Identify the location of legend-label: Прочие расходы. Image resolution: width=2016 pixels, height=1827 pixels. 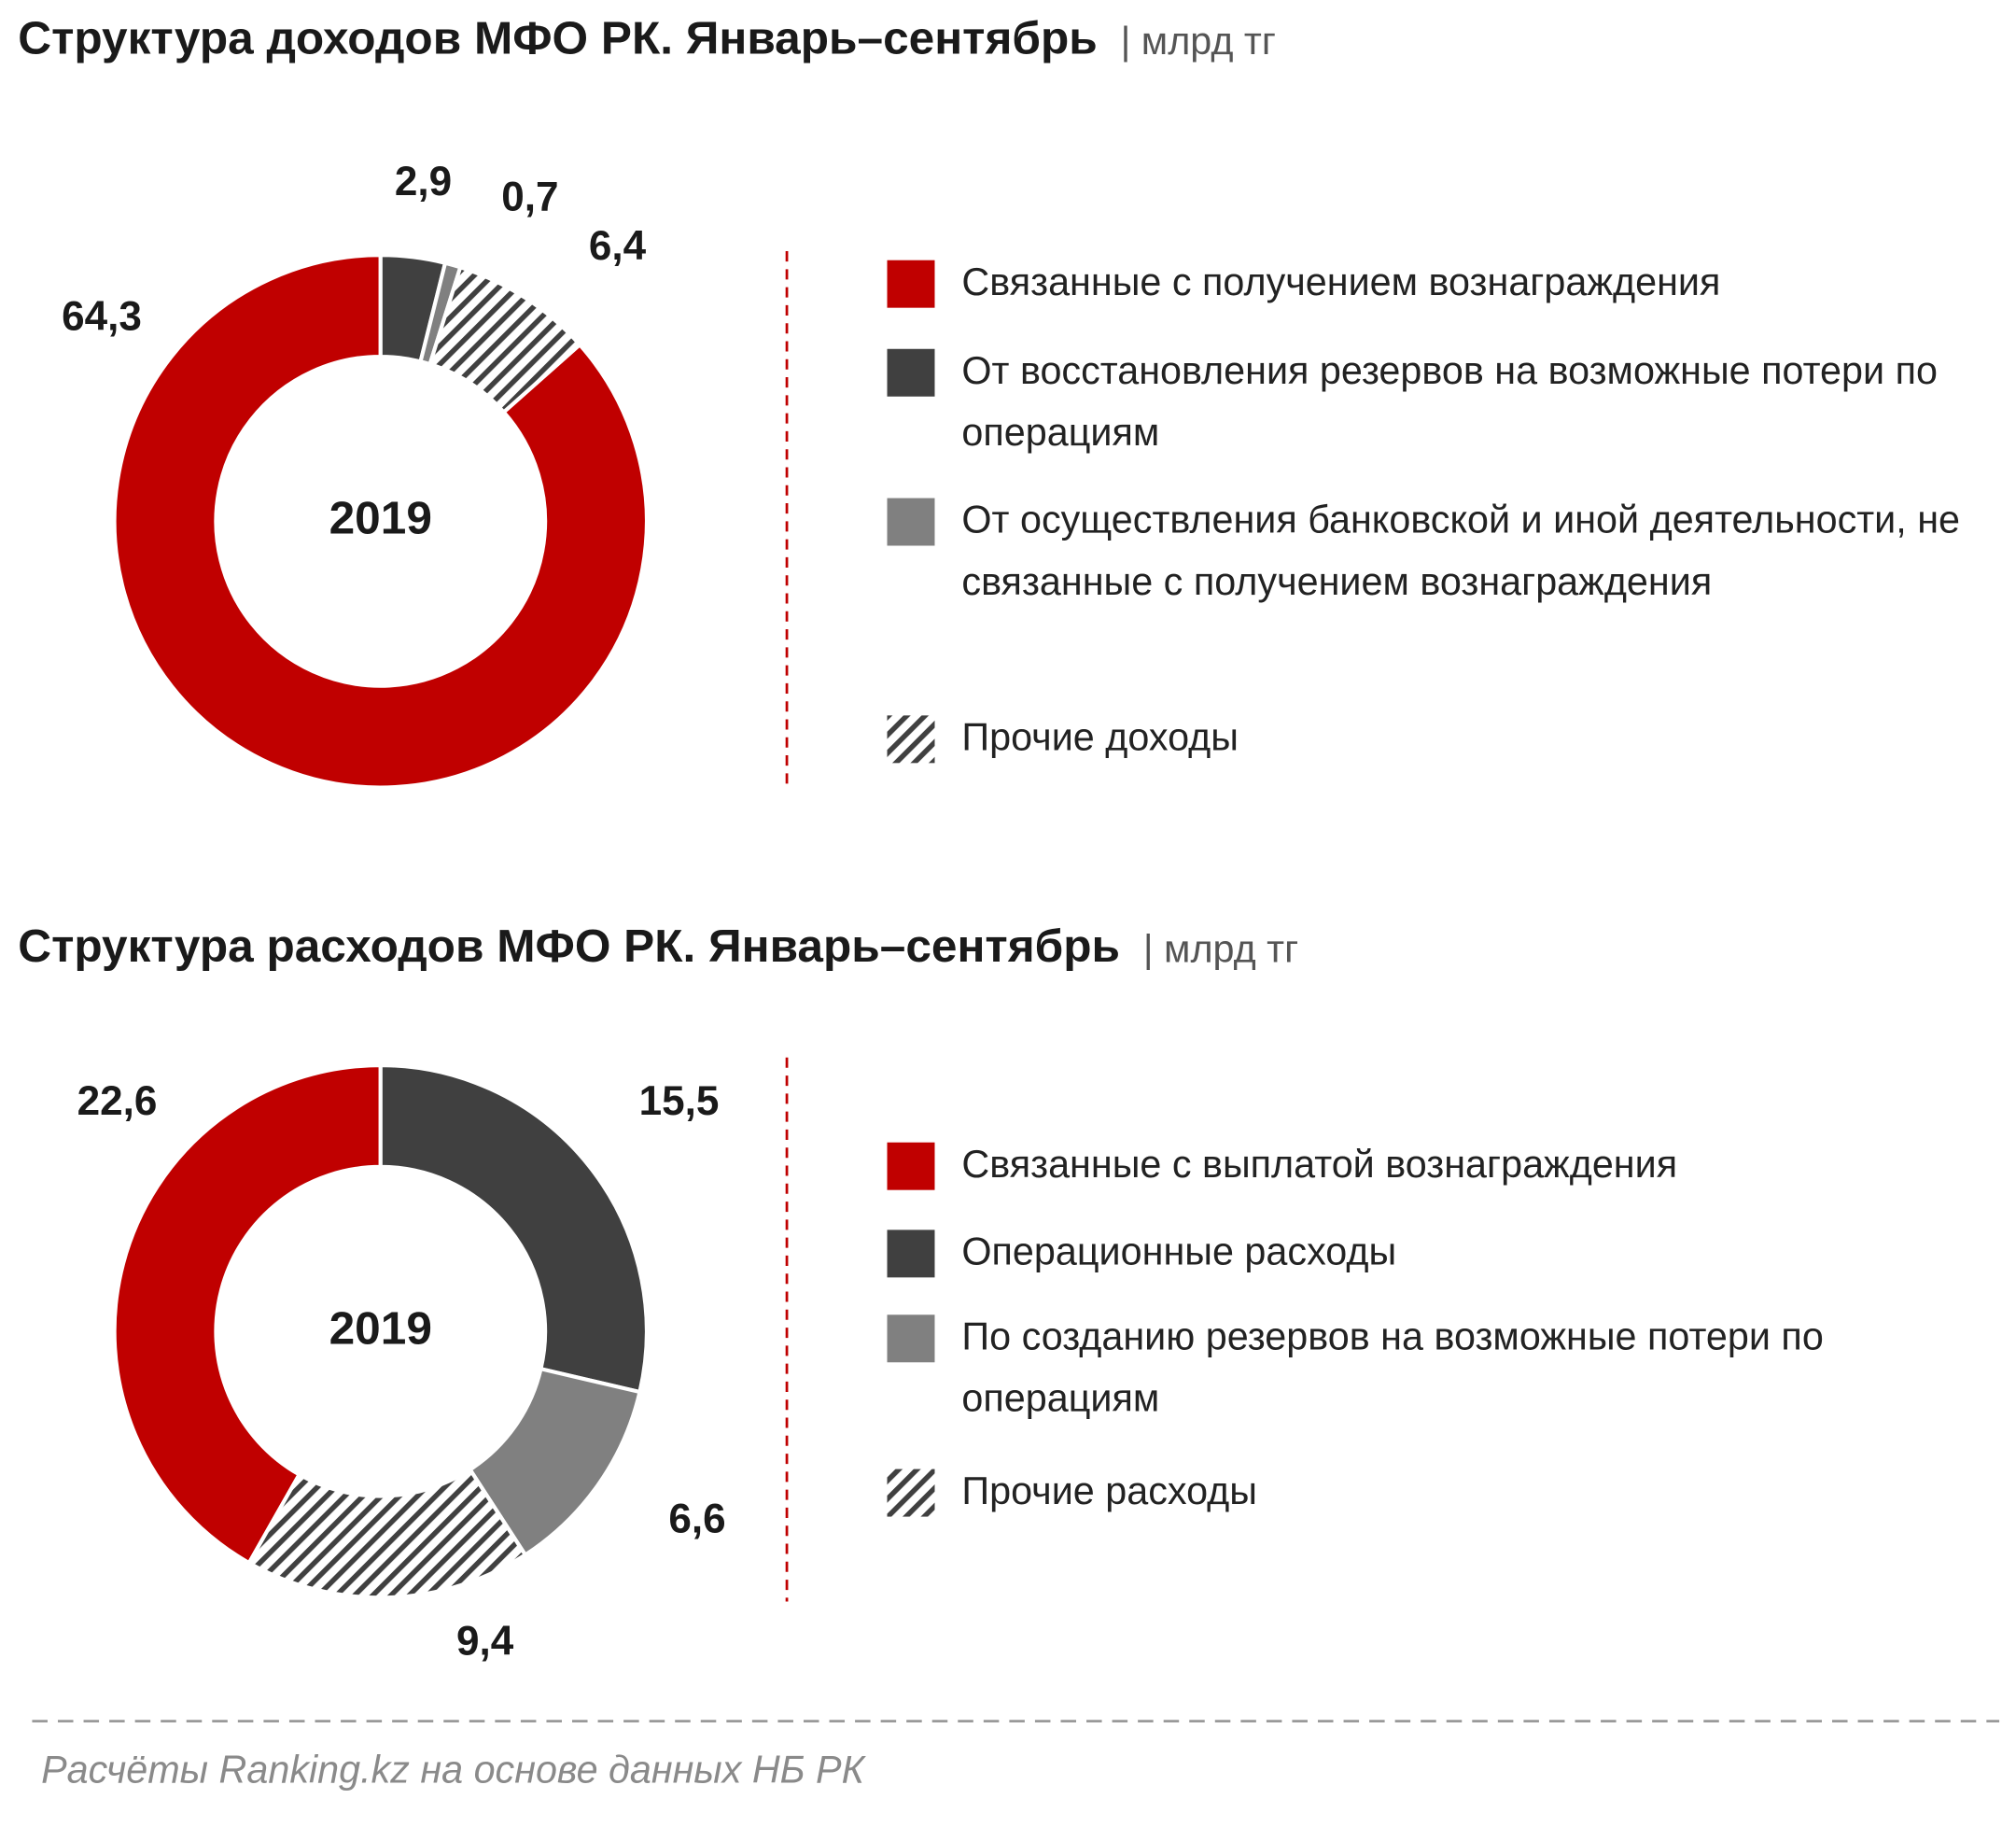
(1109, 1491).